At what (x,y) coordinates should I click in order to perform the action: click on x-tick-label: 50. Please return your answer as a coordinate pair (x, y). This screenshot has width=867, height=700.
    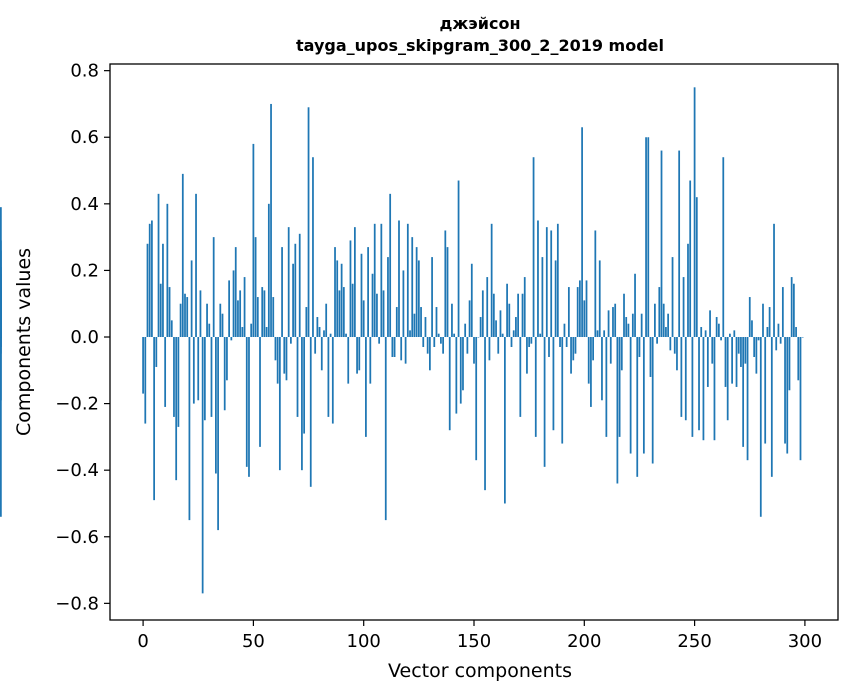
    Looking at the image, I should click on (253, 641).